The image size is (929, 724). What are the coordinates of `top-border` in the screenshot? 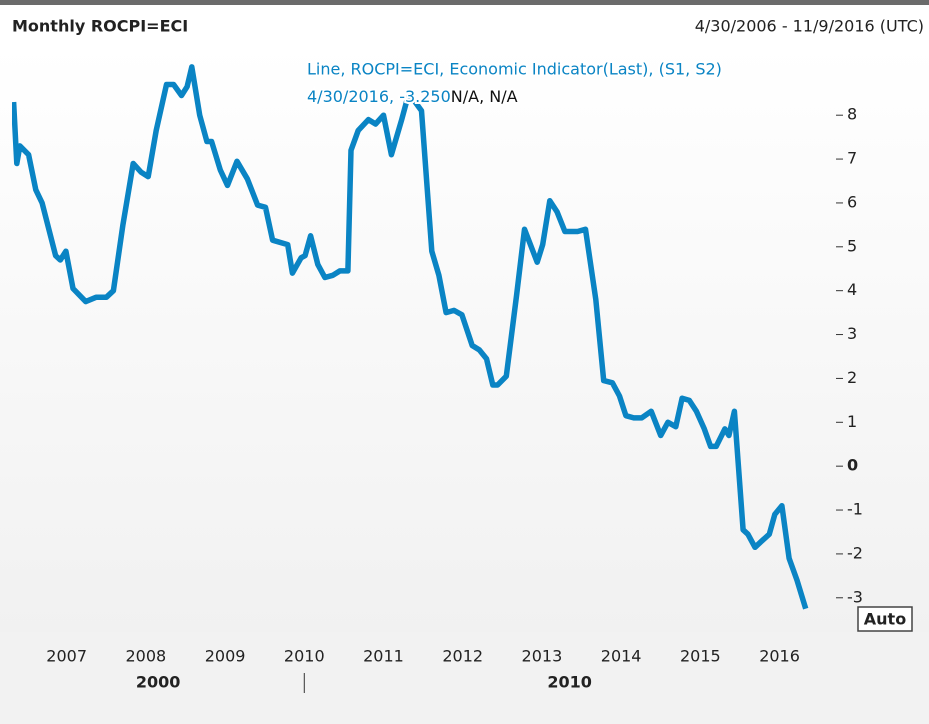 It's located at (464, 2).